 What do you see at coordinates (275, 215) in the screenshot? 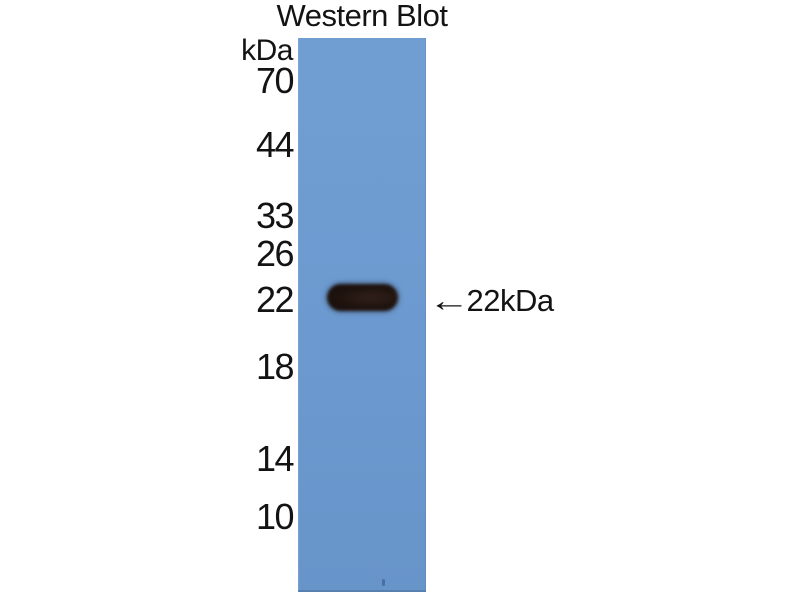
I see `ladder-marker-33: 33` at bounding box center [275, 215].